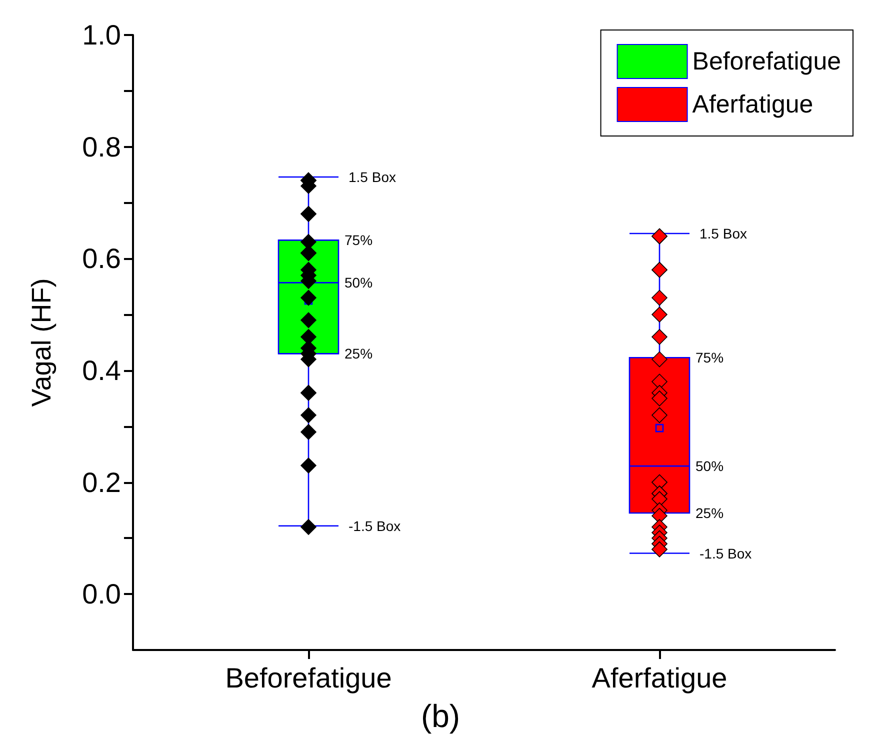  What do you see at coordinates (101, 35) in the screenshot?
I see `y-tick-label: 1.0` at bounding box center [101, 35].